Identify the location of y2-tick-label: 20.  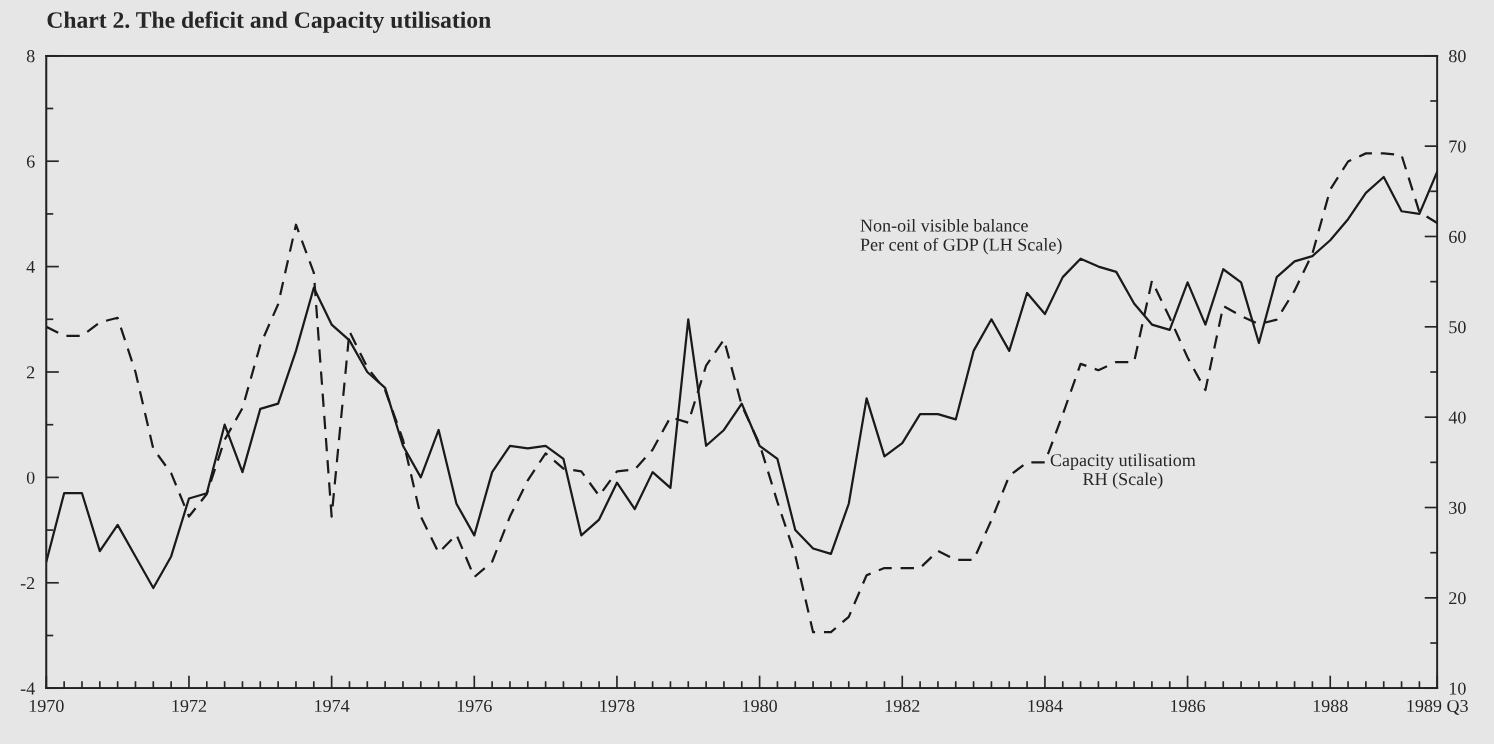
(1457, 598).